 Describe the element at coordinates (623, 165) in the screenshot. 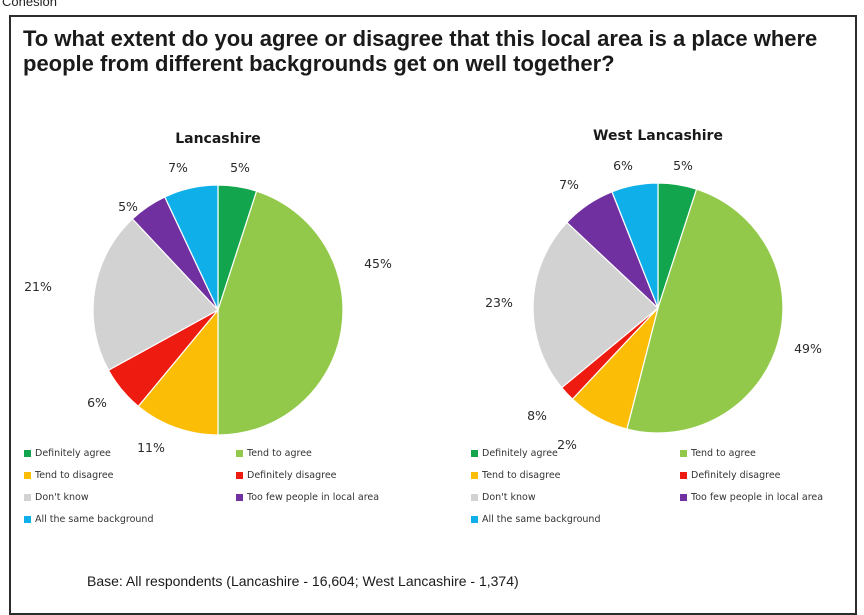

I see `data-label-west-lancashire-all-same-background: 6%` at that location.